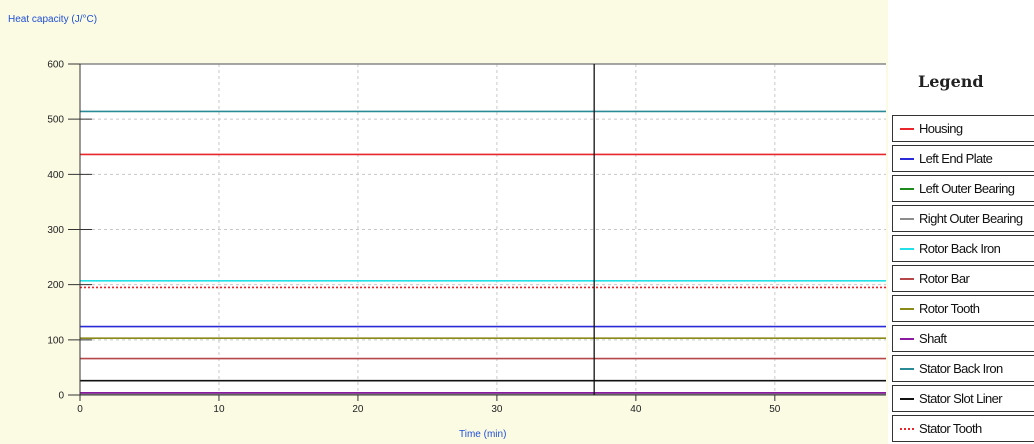 The image size is (1034, 444). Describe the element at coordinates (971, 218) in the screenshot. I see `legend-label: Right Outer Bearing` at that location.